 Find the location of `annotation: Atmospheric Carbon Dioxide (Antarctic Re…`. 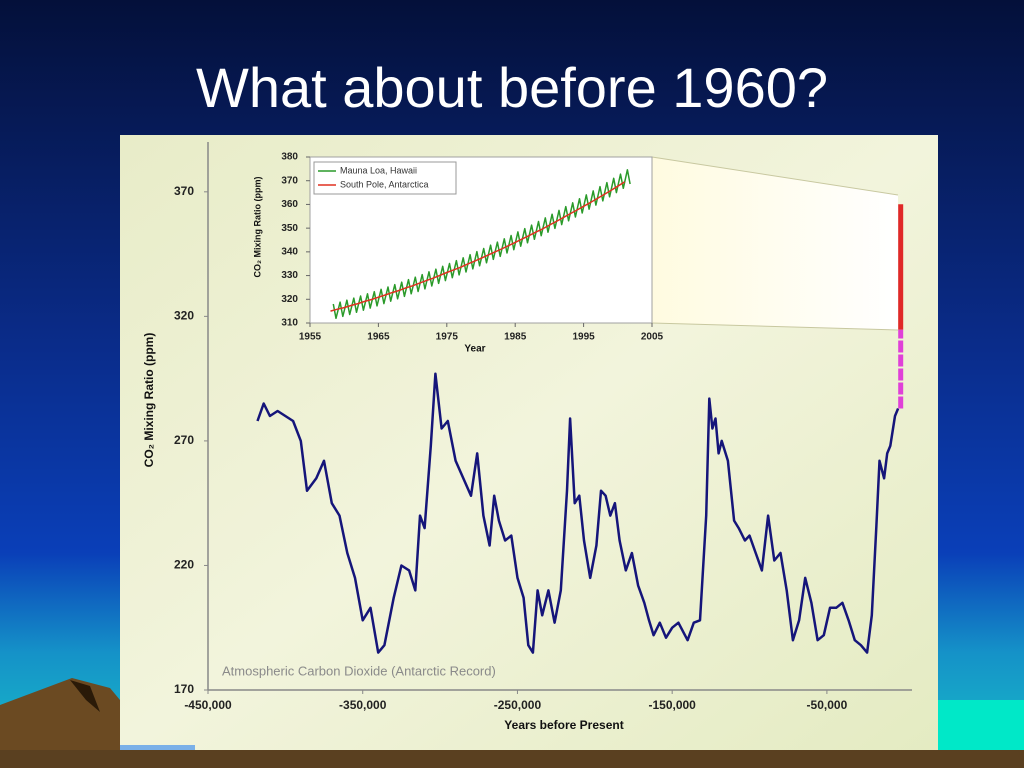

annotation: Atmospheric Carbon Dioxide (Antarctic Re… is located at coordinates (359, 670).